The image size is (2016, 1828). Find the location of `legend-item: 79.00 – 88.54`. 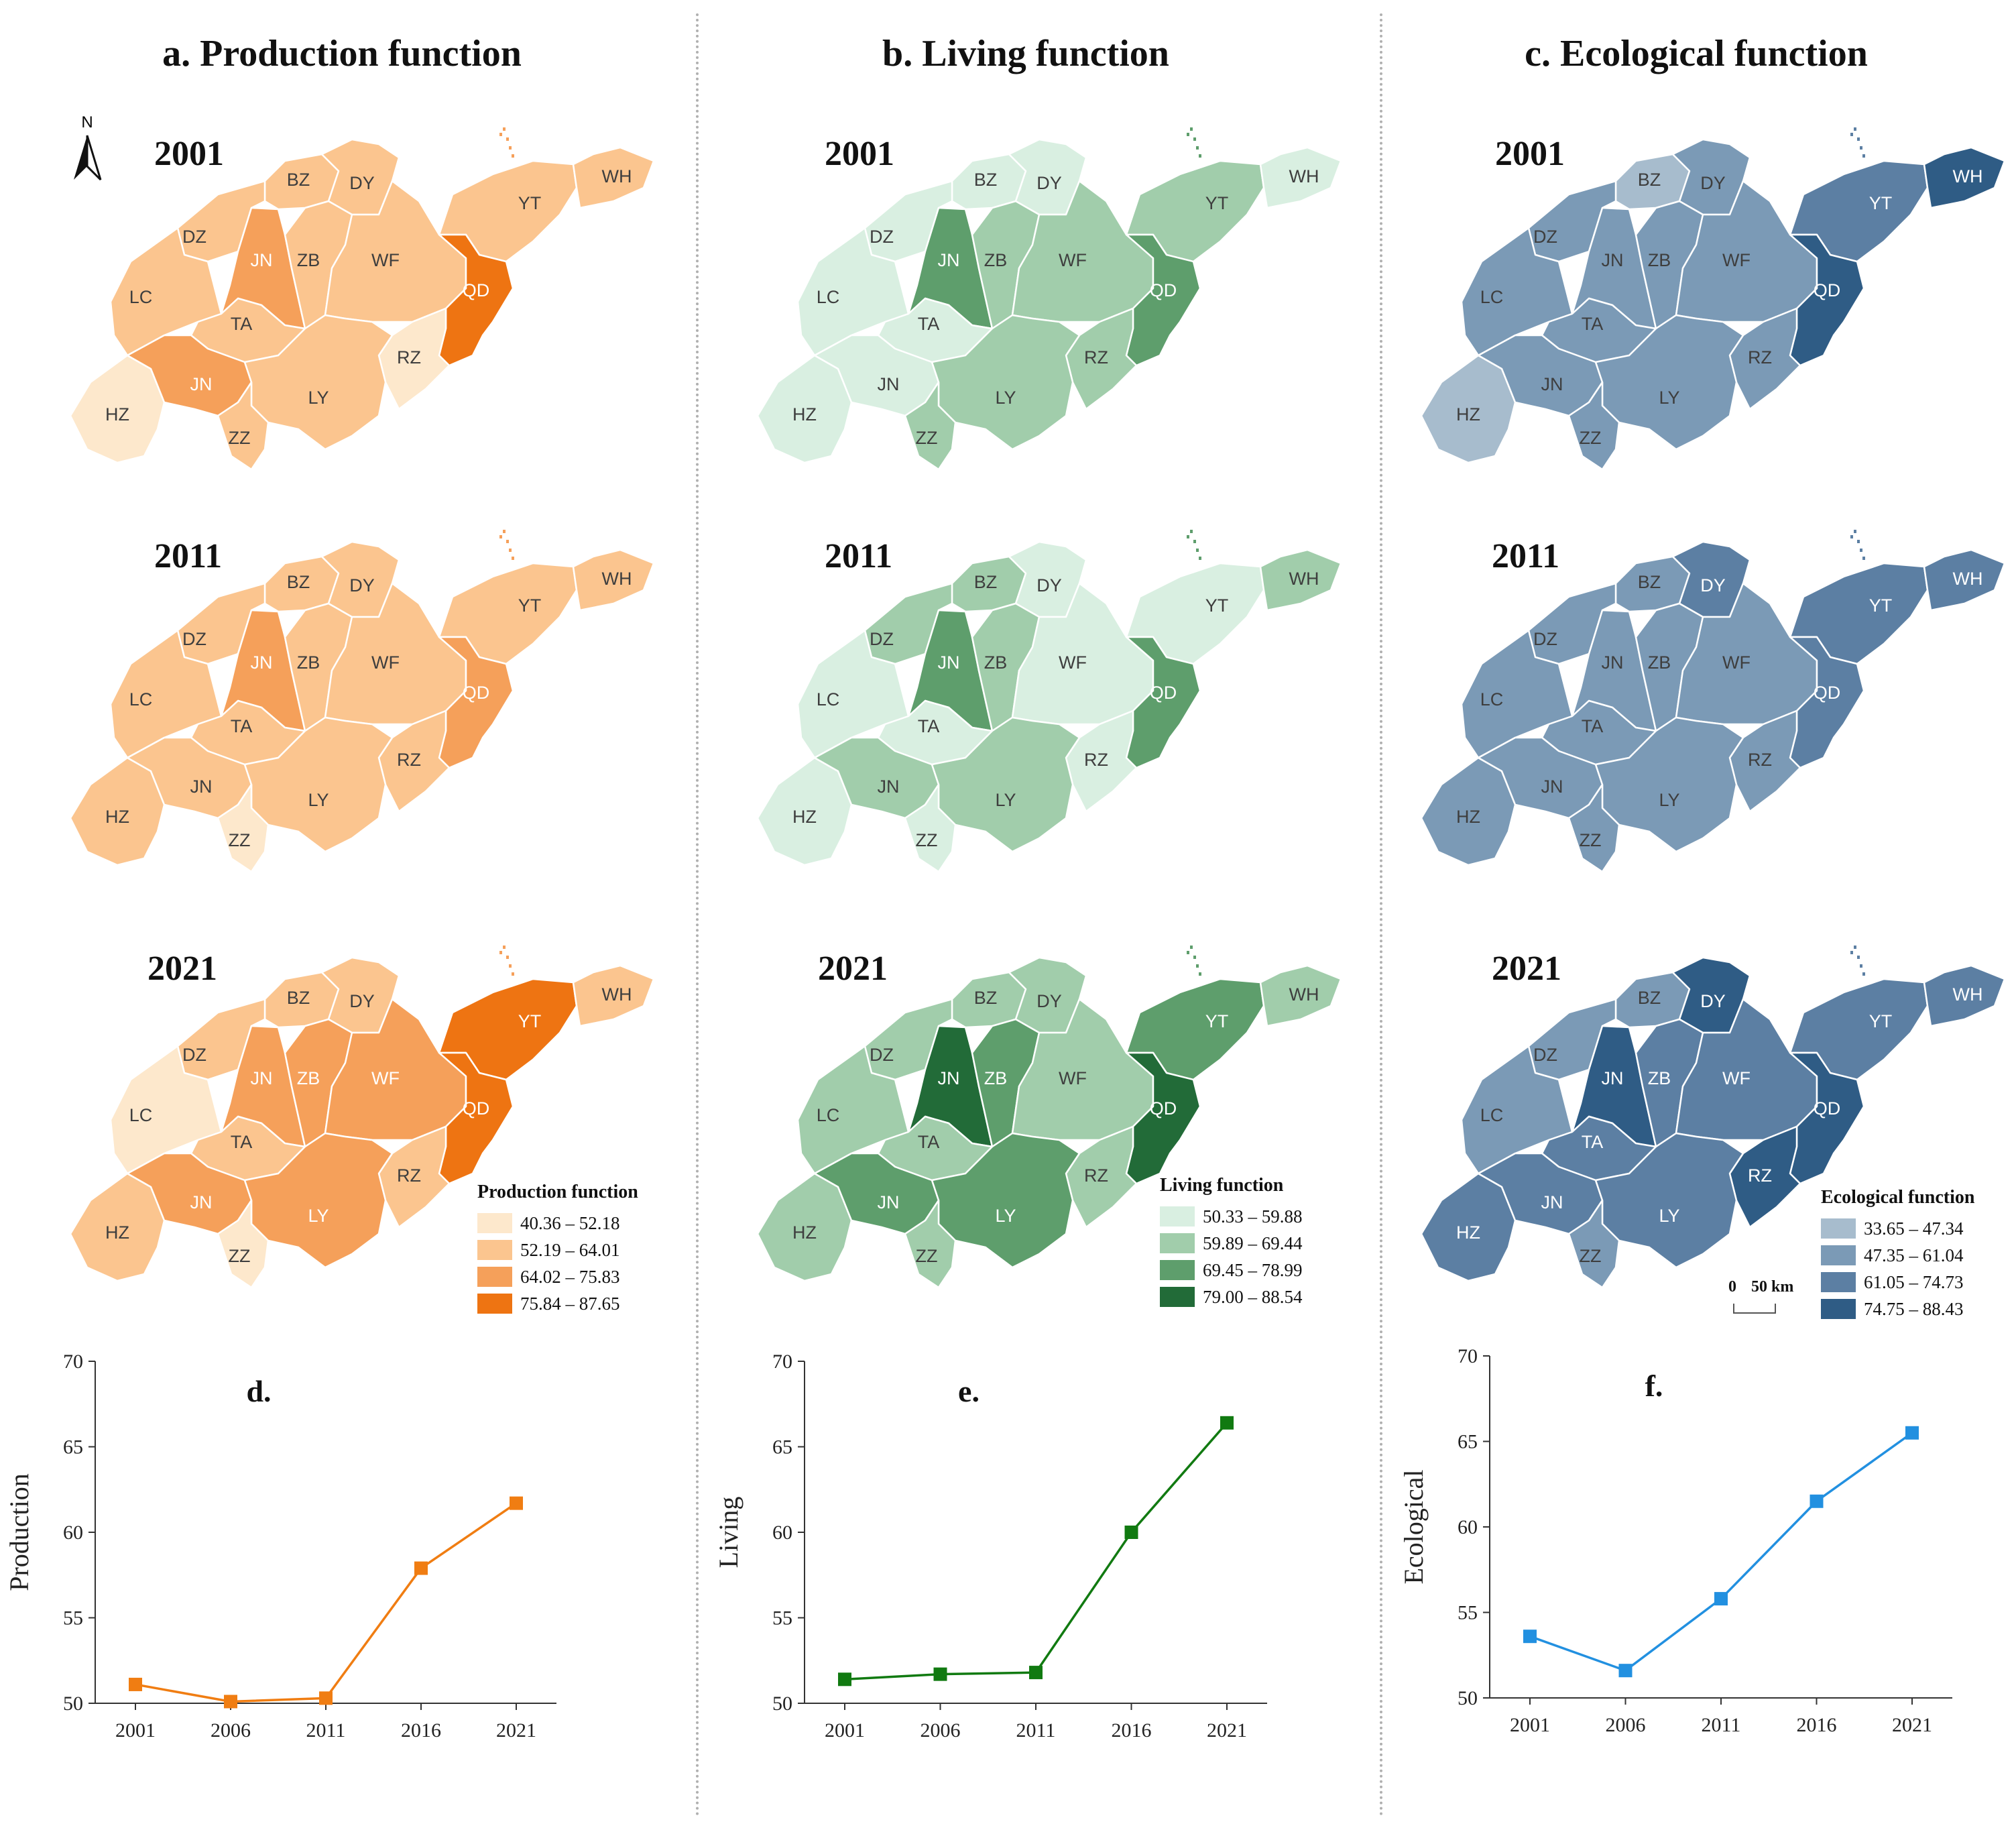

legend-item: 79.00 – 88.54 is located at coordinates (1231, 1296).